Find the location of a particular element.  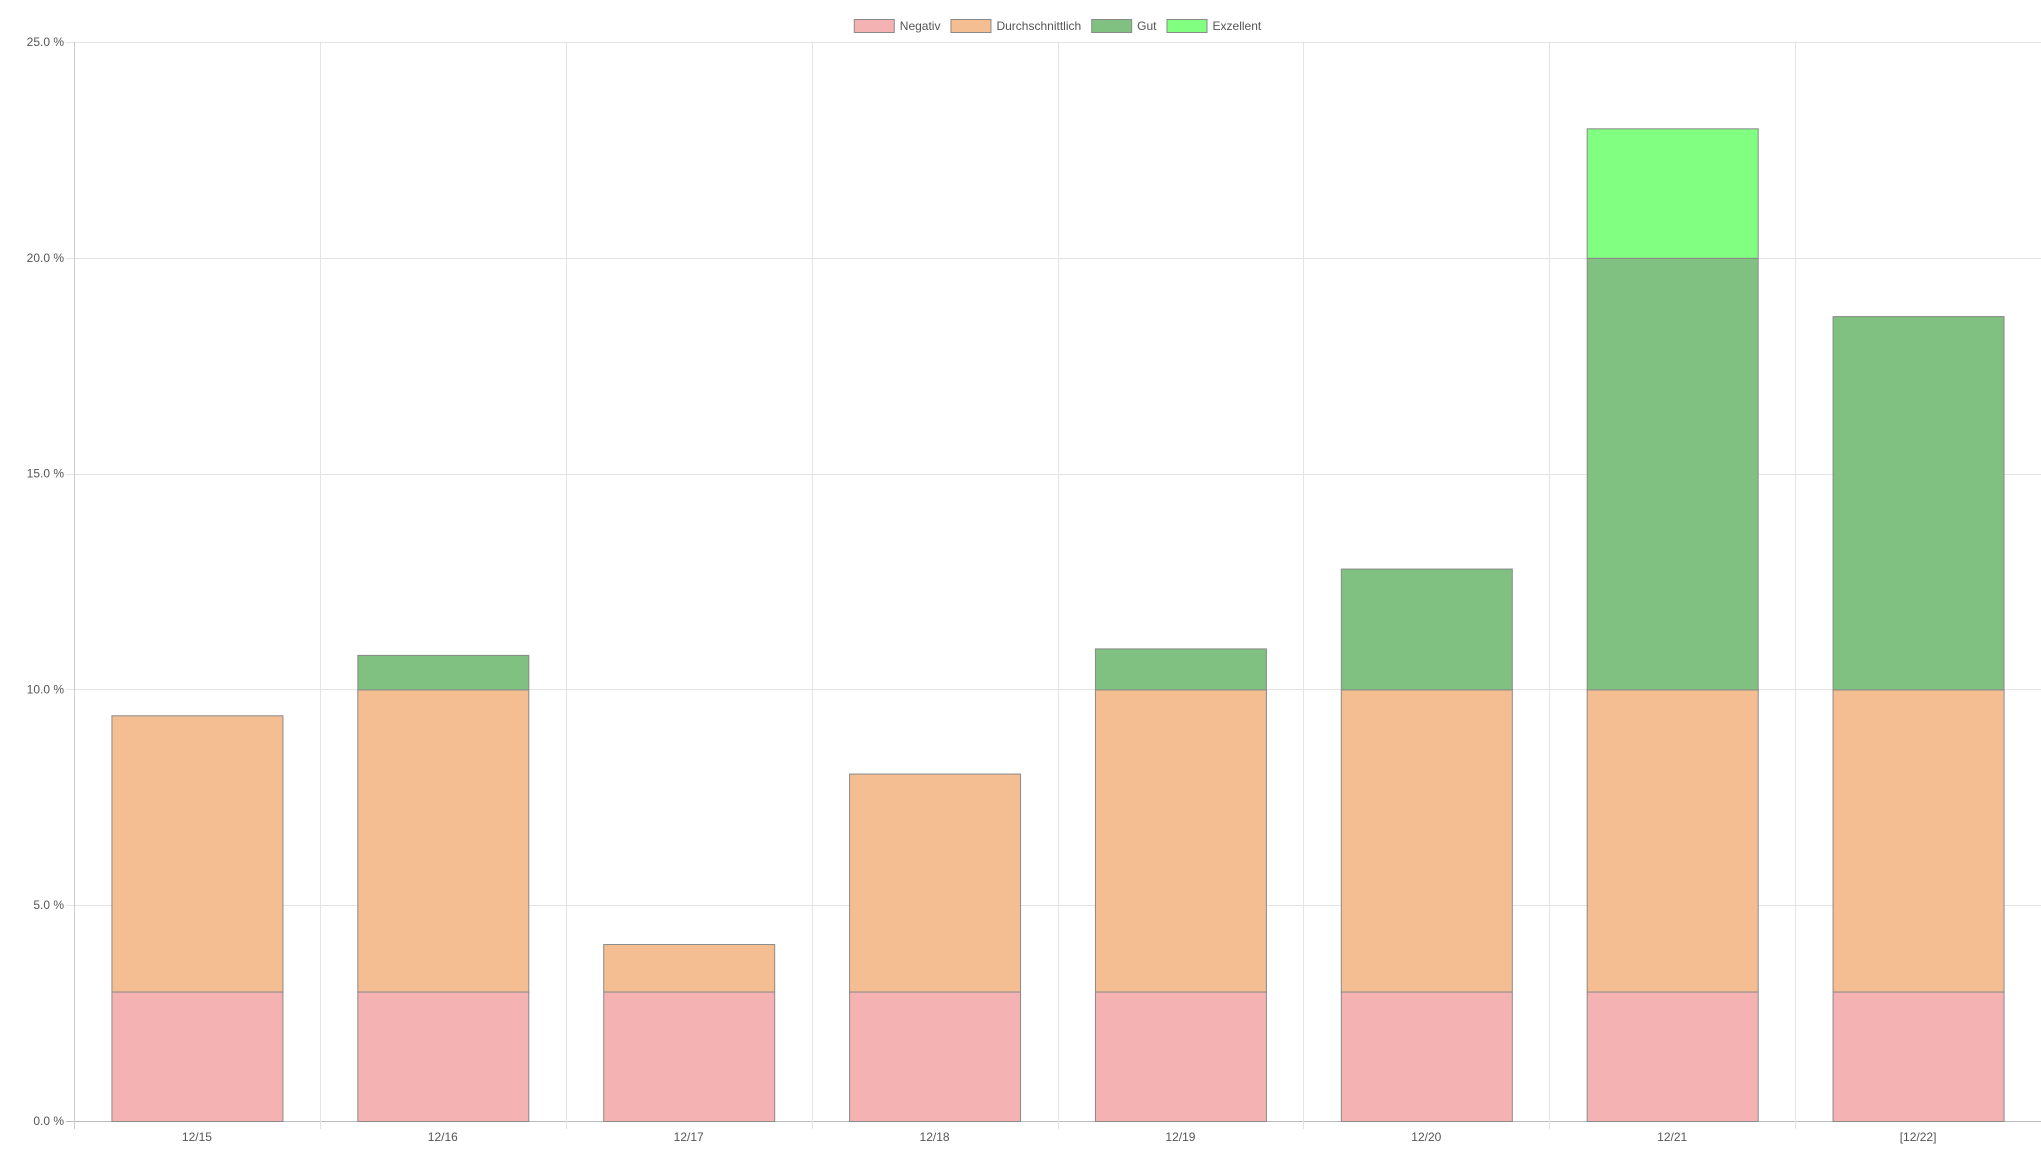

y-tick-label: 25.0 % is located at coordinates (46, 42).